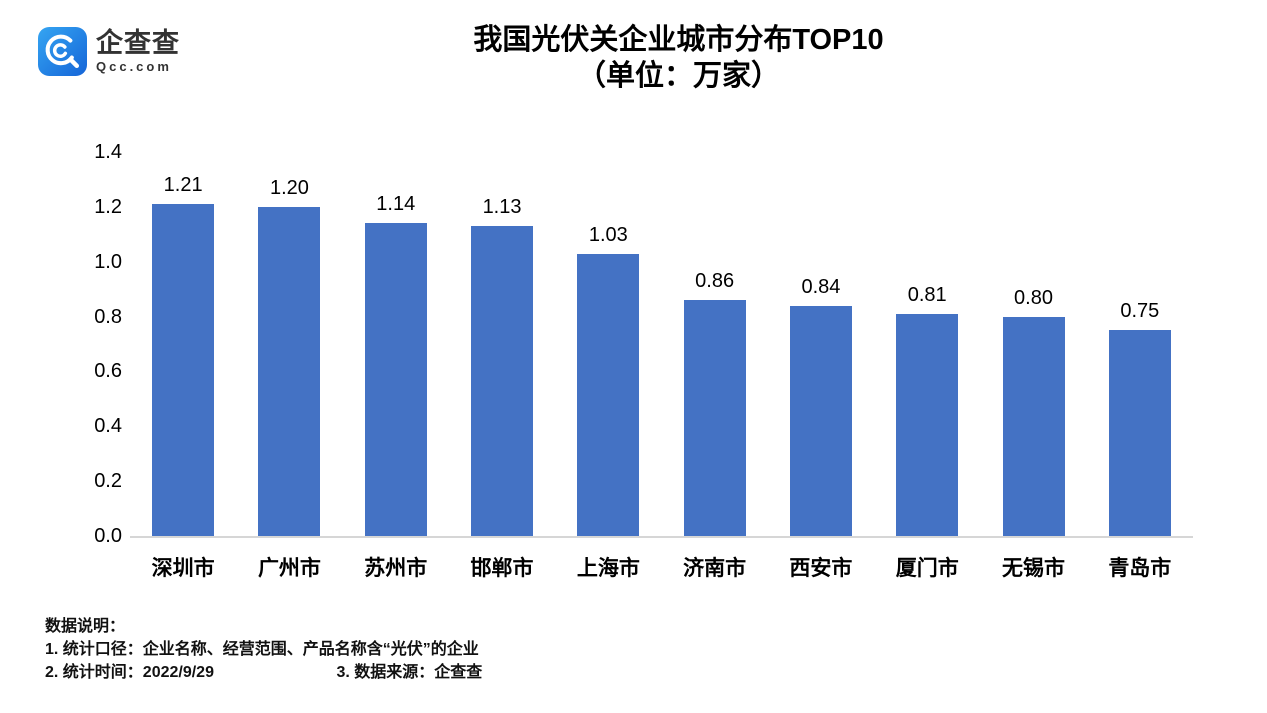 The width and height of the screenshot is (1267, 713). Describe the element at coordinates (183, 355) in the screenshot. I see `bar: 1.21` at that location.